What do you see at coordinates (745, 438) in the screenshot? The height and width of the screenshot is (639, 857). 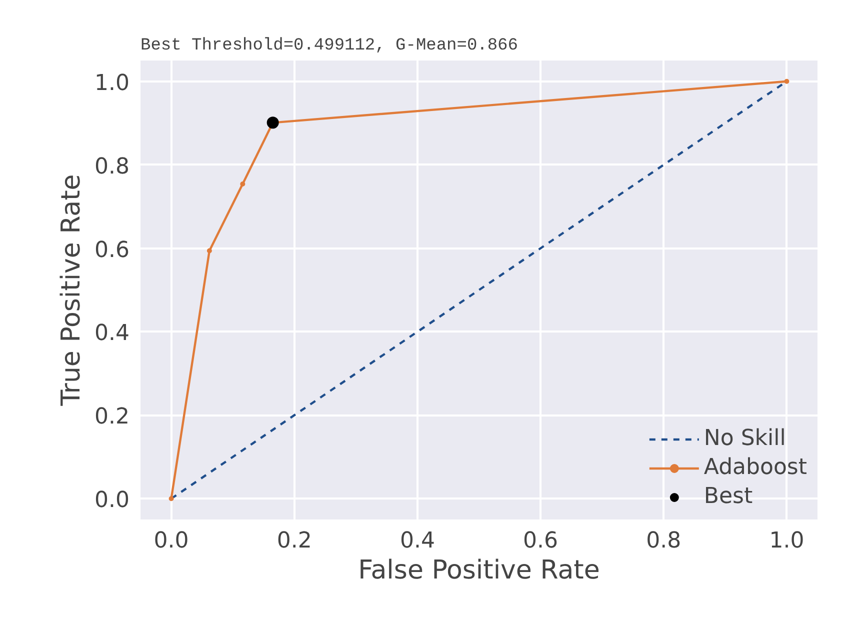 I see `legend-label: No Skill` at bounding box center [745, 438].